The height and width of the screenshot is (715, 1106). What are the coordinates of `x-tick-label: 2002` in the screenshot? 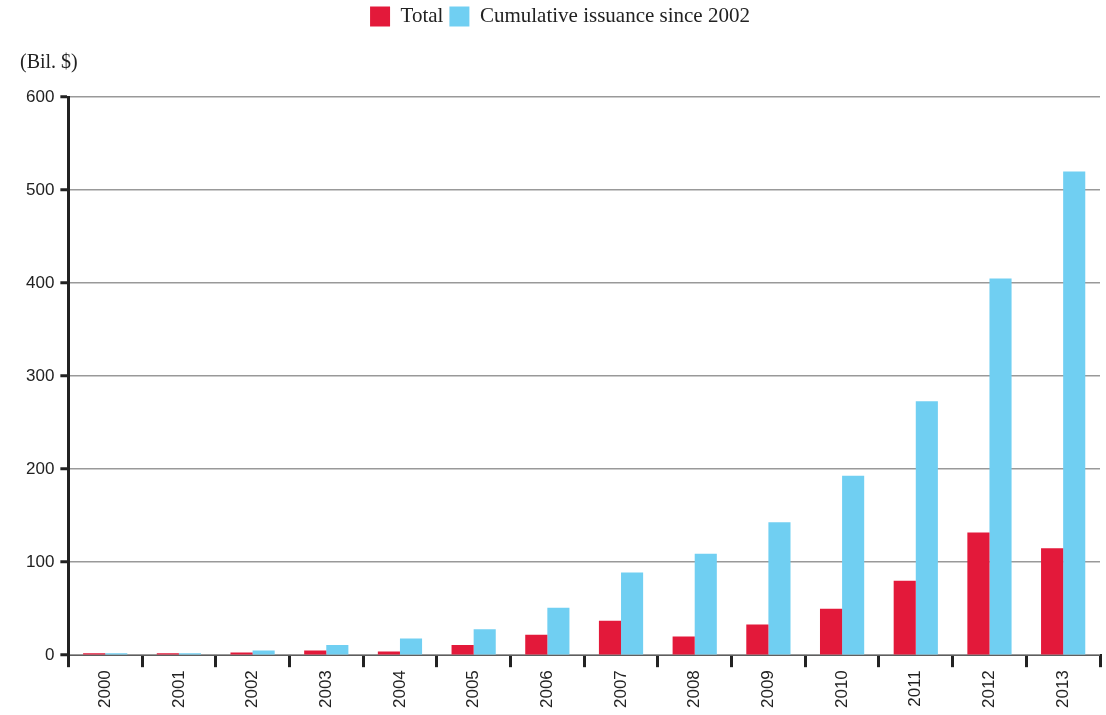 It's located at (252, 689).